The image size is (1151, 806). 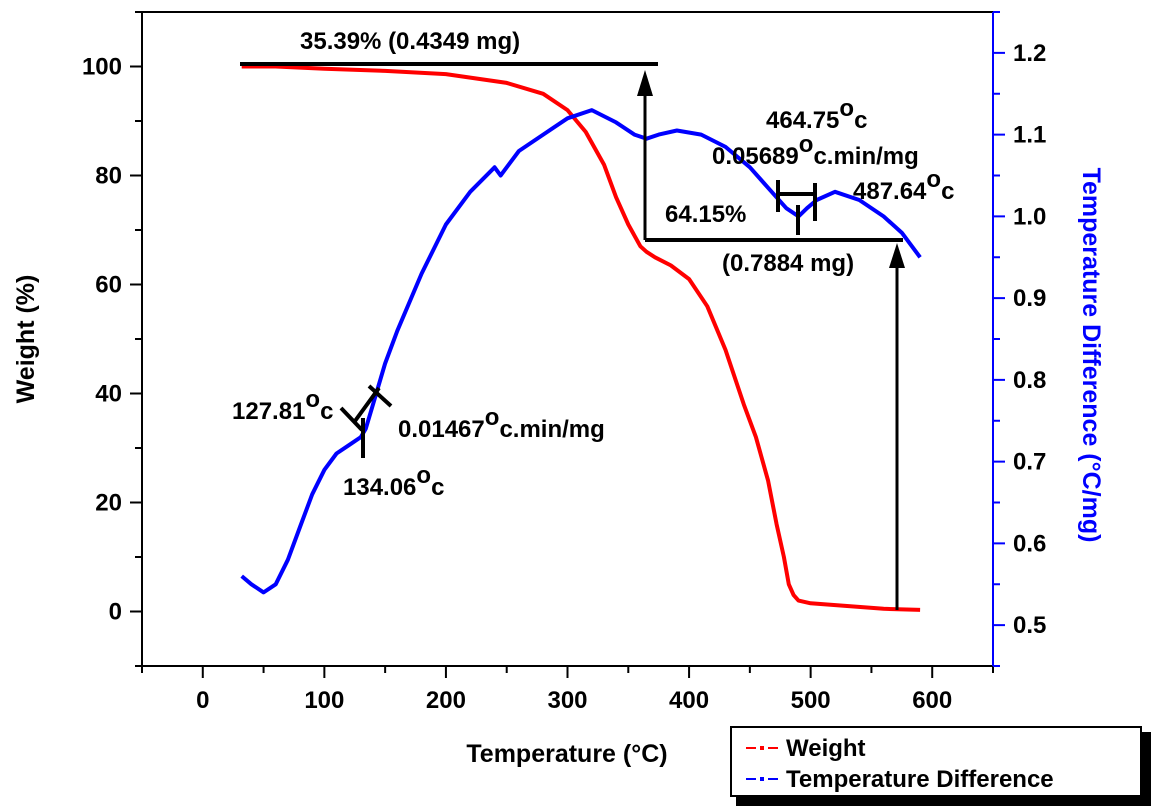 What do you see at coordinates (1091, 355) in the screenshot?
I see `right-y-axis-title: Temperature Difference (°C/mg)` at bounding box center [1091, 355].